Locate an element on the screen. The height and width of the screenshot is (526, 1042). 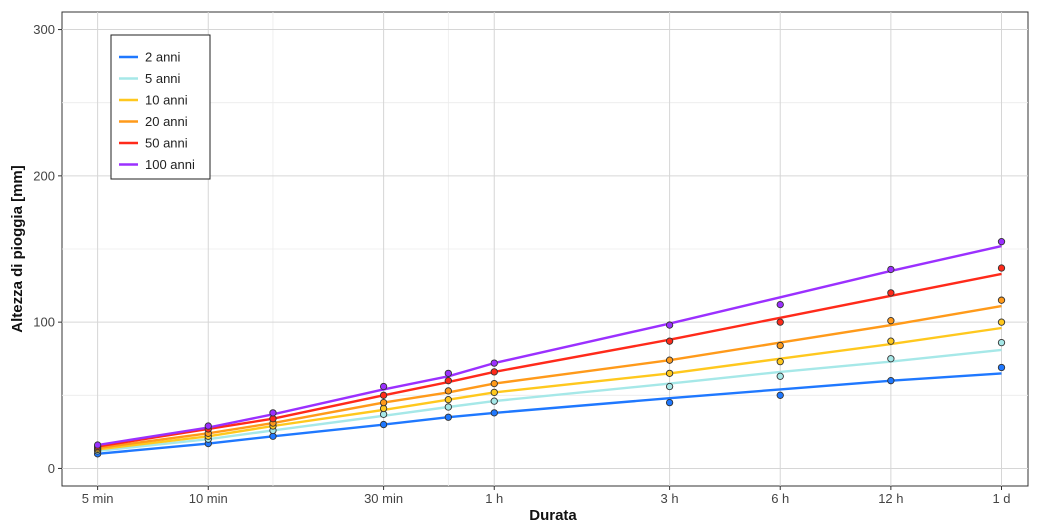
x-tick-label: 12 h is located at coordinates (890, 498).